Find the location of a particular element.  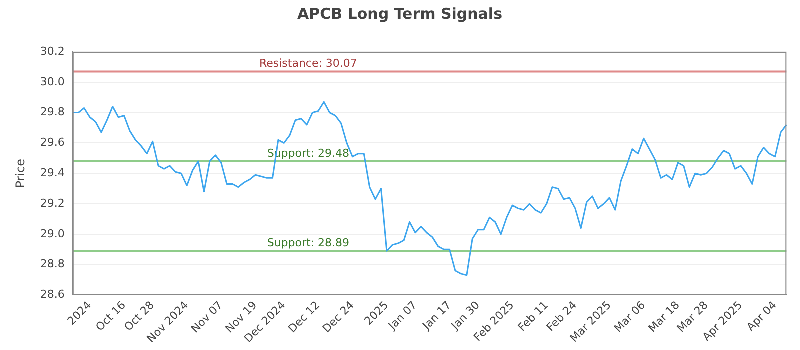

x-tick-label: Dec 12 is located at coordinates (304, 317).